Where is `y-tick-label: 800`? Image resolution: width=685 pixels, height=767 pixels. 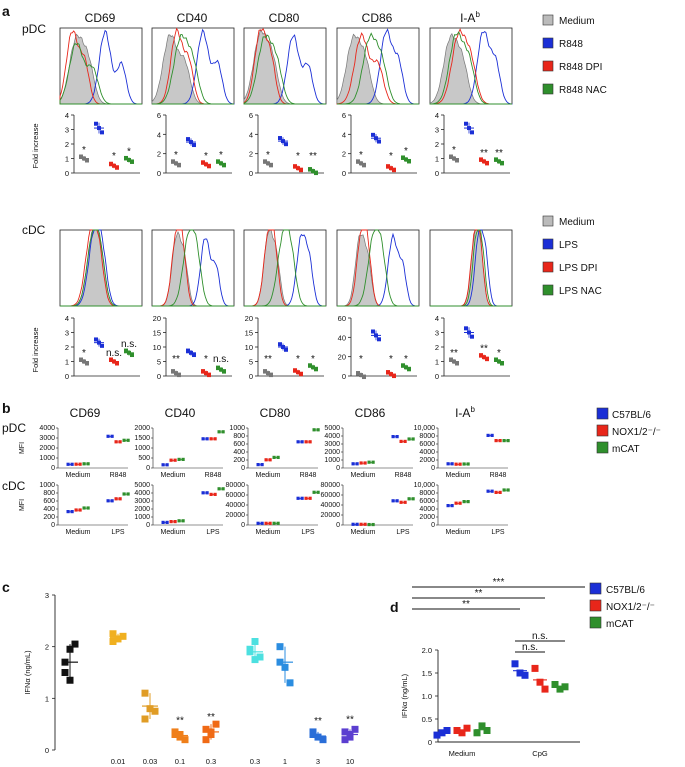
y-tick-label: 800 is located at coordinates (49, 493).